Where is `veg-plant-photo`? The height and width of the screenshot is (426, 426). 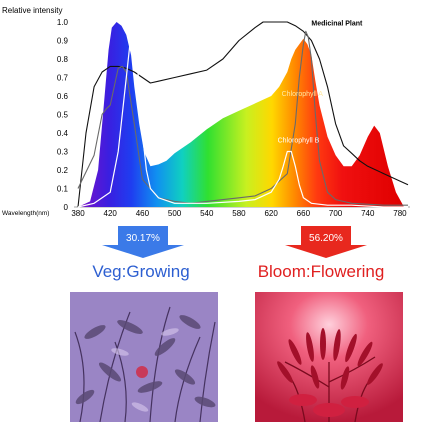
veg-plant-photo is located at coordinates (144, 357).